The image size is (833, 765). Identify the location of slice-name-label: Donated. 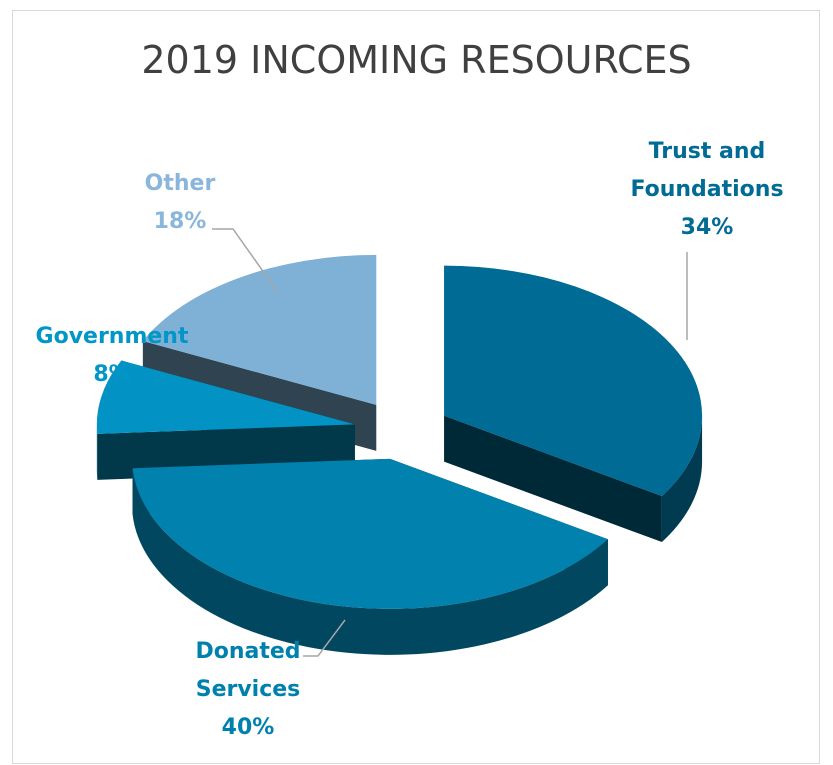
(247, 651).